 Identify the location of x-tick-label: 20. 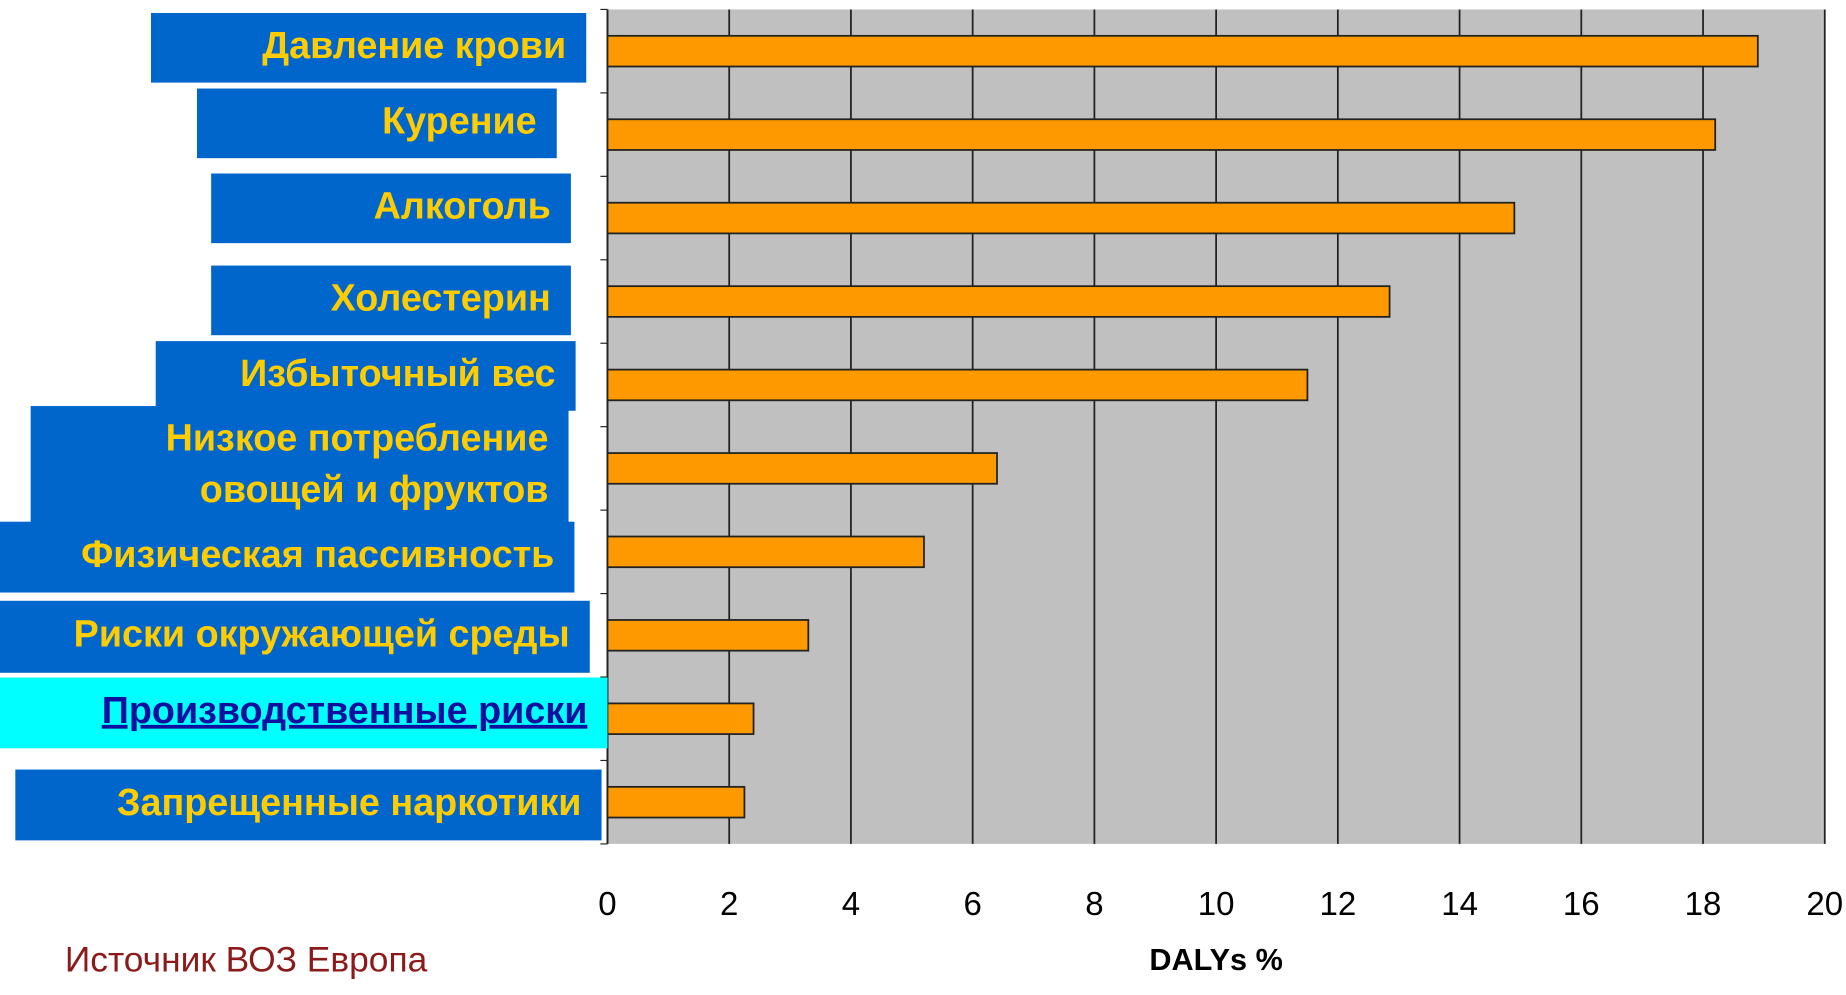
(1824, 903).